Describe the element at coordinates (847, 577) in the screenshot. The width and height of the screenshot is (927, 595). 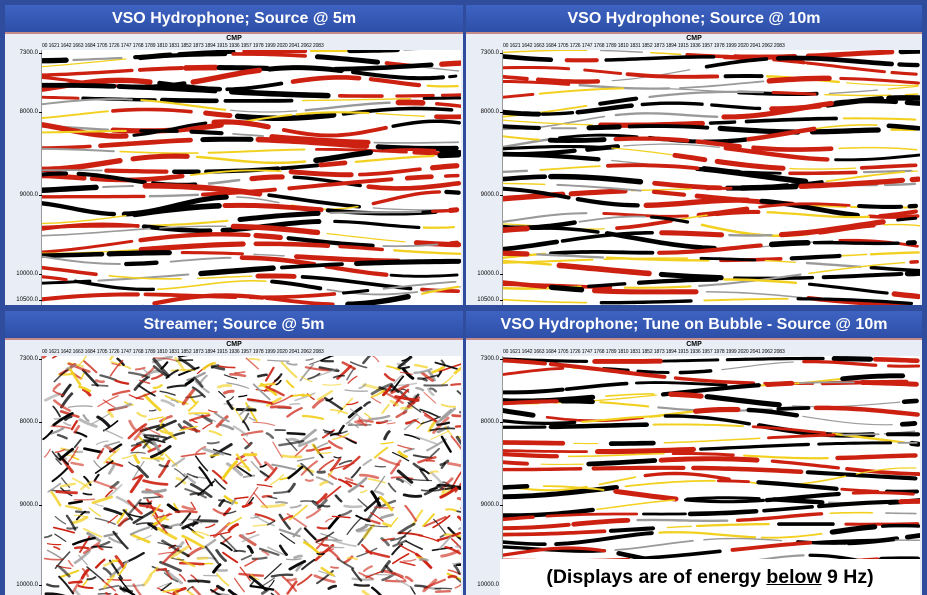
I see `note-suffix: 9 Hz)` at that location.